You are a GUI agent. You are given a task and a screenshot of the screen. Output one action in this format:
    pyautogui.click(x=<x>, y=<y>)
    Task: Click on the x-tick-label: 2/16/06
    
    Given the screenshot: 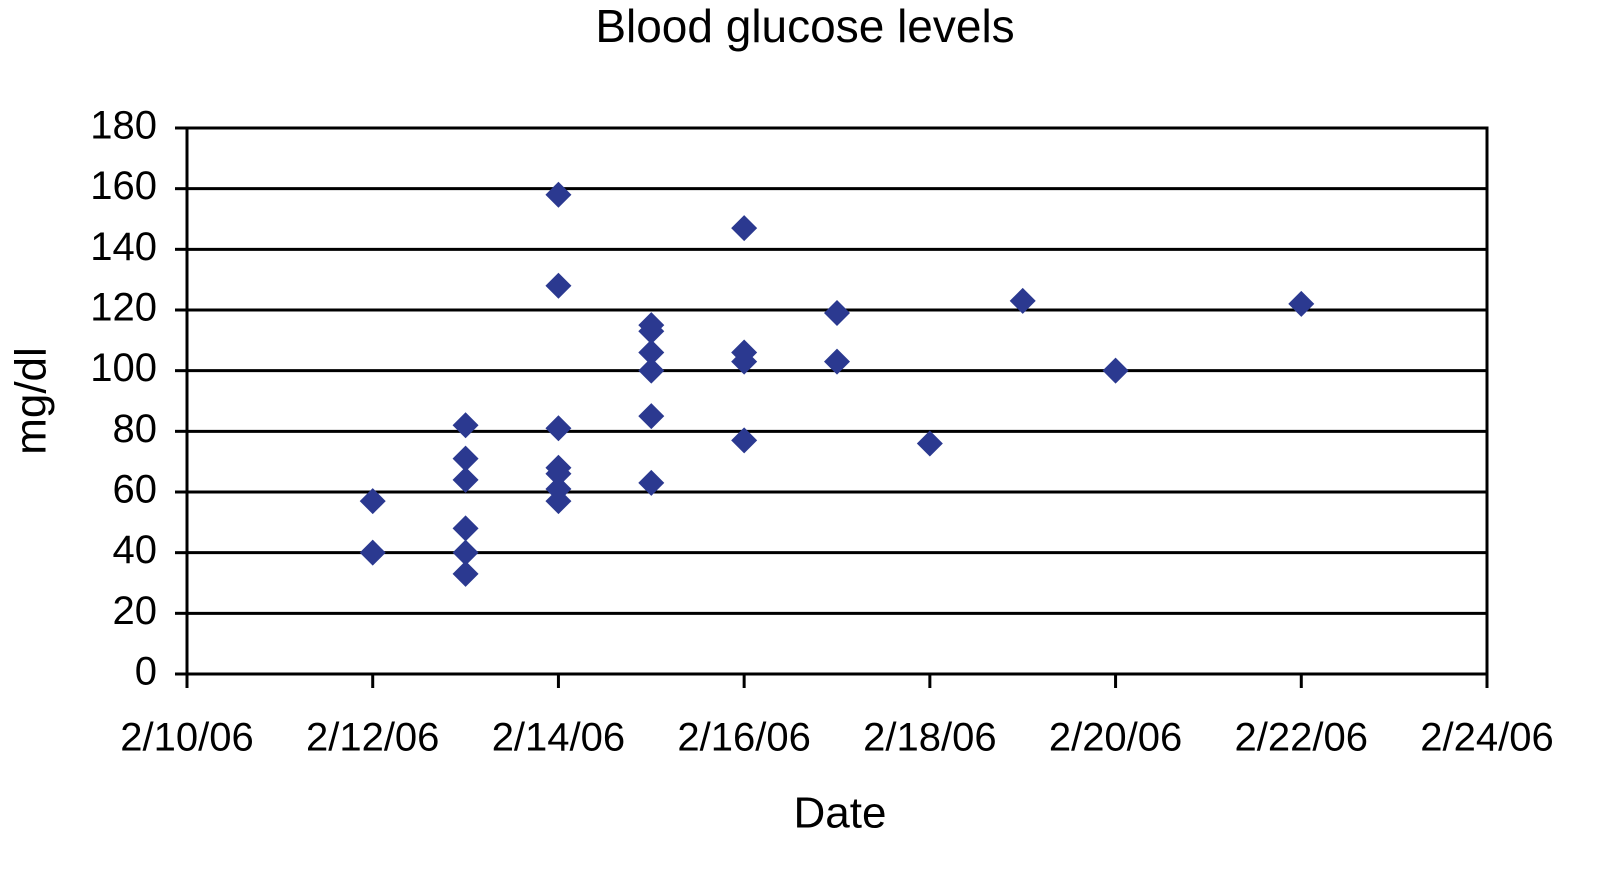 What is the action you would take?
    pyautogui.click(x=743, y=738)
    